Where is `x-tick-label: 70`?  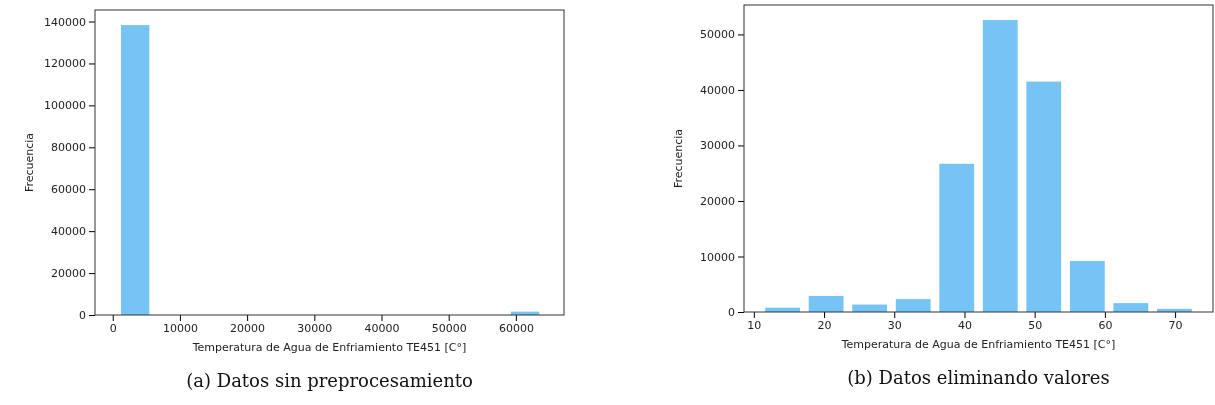
x-tick-label: 70 is located at coordinates (1175, 325).